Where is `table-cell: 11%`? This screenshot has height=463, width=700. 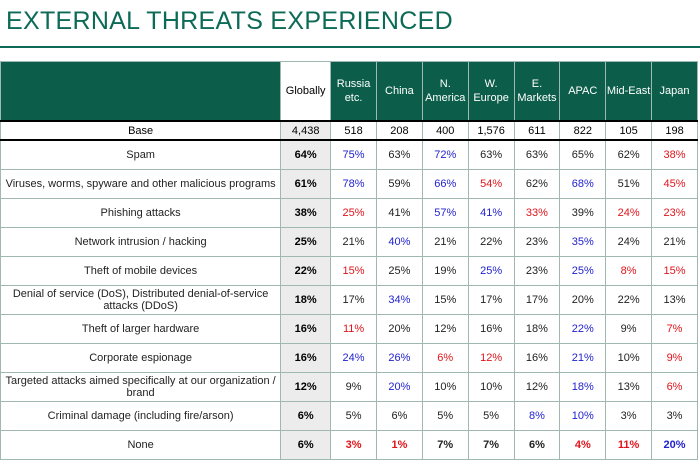 table-cell: 11% is located at coordinates (629, 445).